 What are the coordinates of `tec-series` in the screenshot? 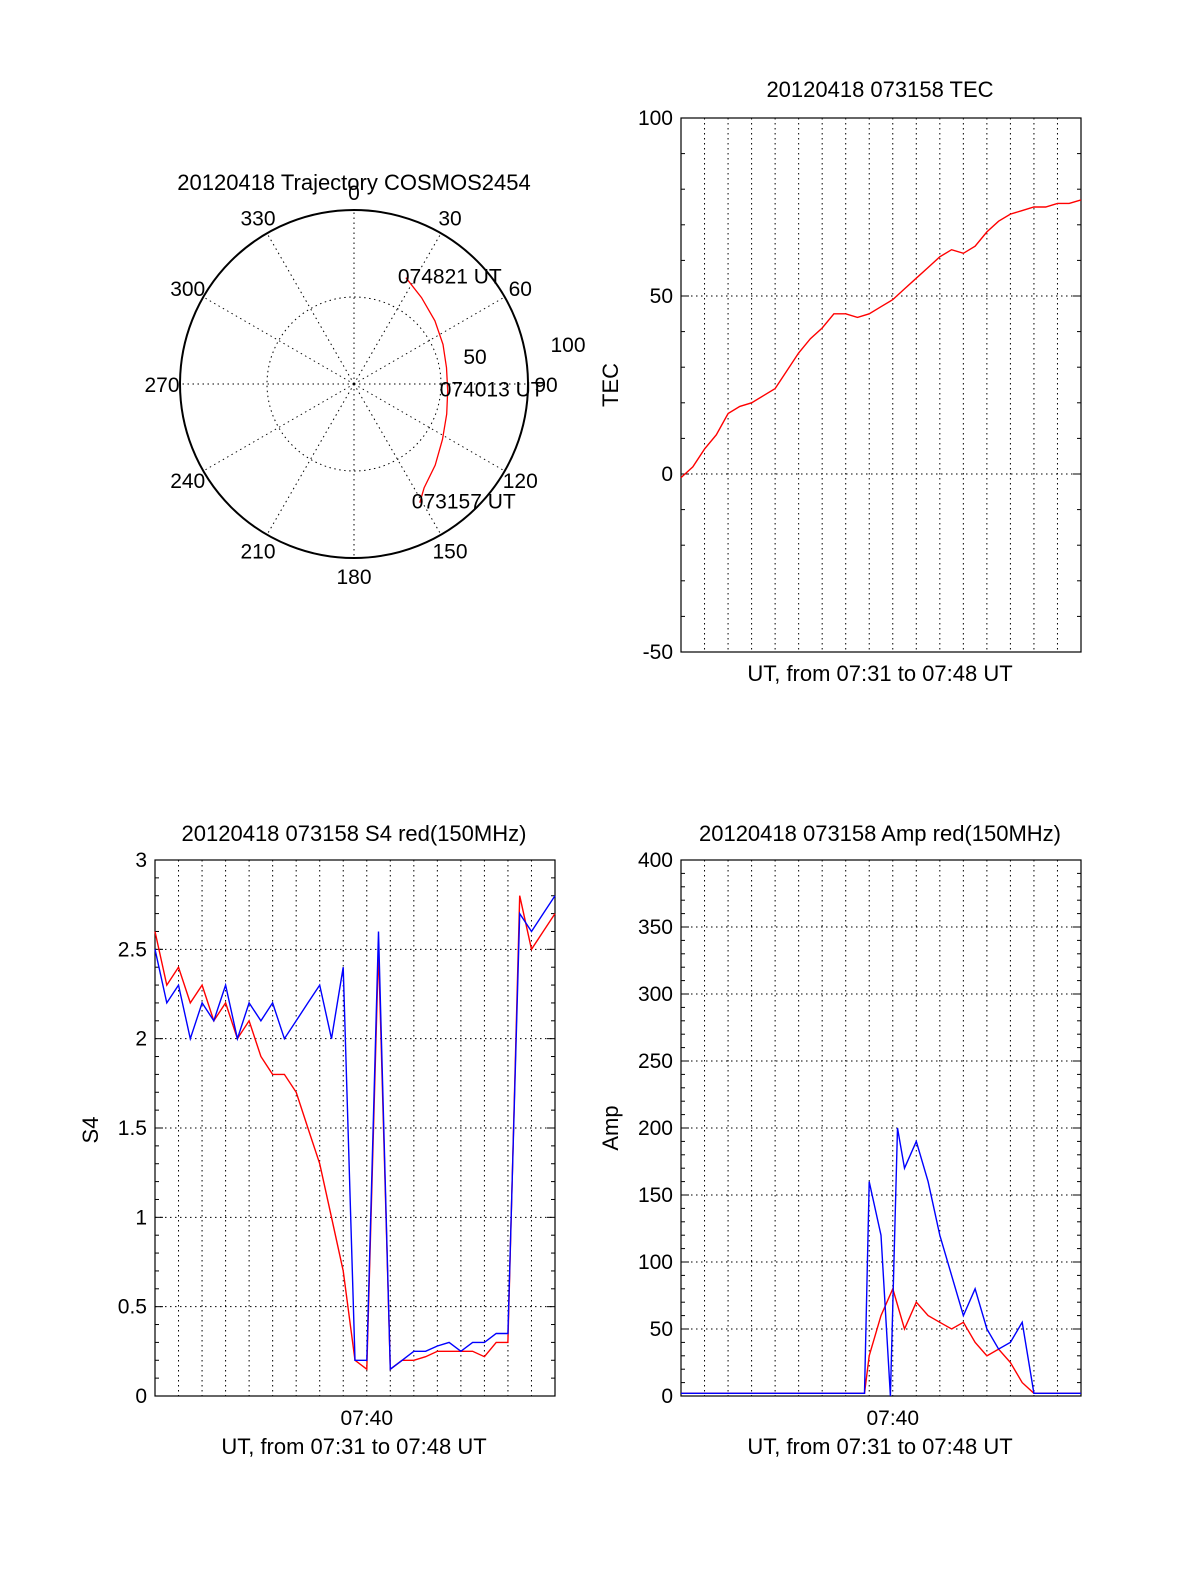 It's located at (881, 339).